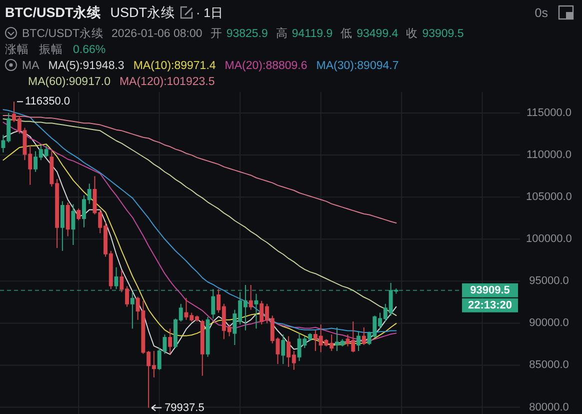  What do you see at coordinates (549, 323) in the screenshot?
I see `y-tick-label: 90000.0` at bounding box center [549, 323].